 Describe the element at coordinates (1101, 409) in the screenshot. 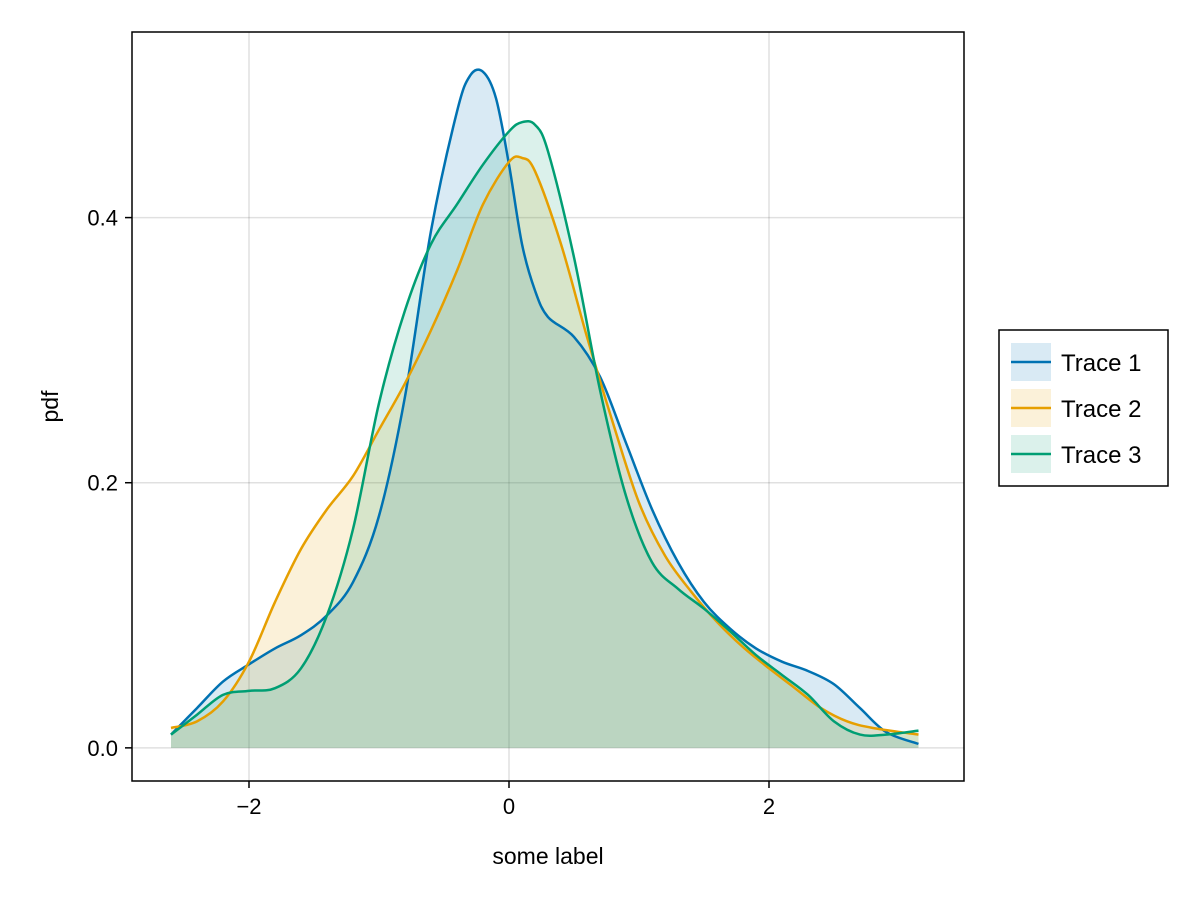

I see `legend-label: Trace 2` at that location.